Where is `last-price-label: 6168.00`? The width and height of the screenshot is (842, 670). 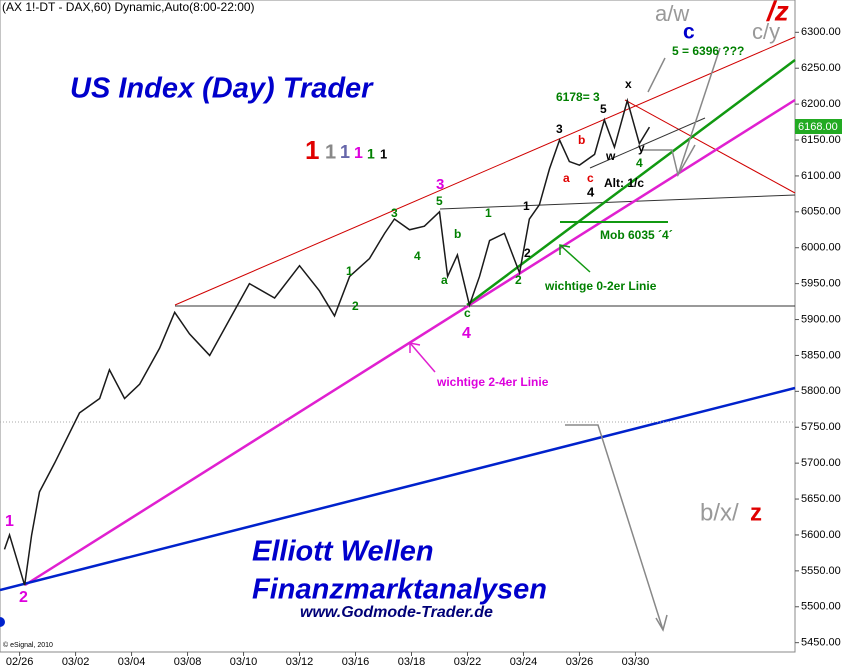
last-price-label: 6168.00 is located at coordinates (818, 127).